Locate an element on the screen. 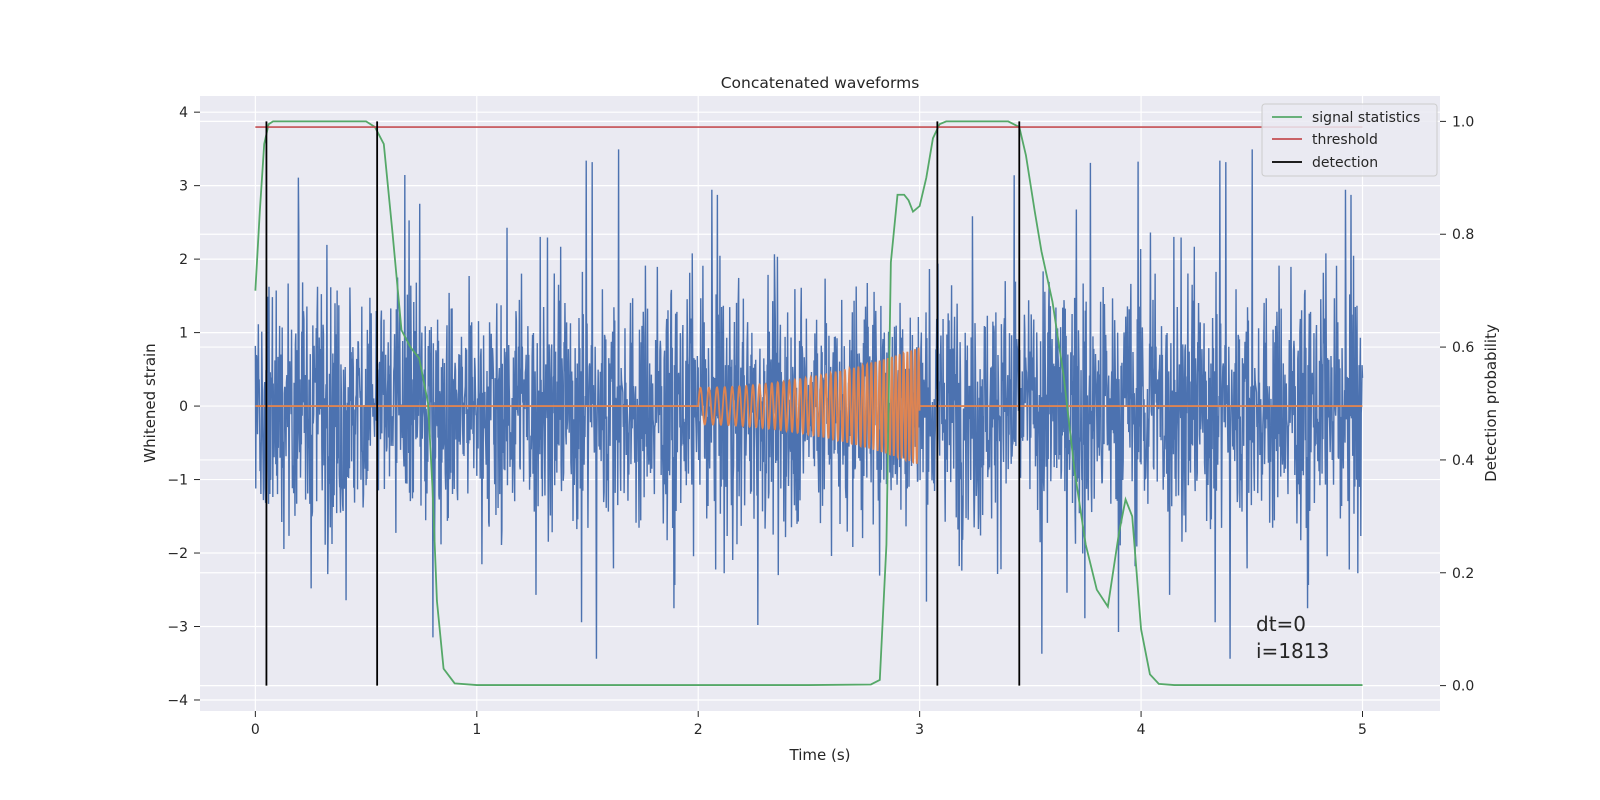 This screenshot has width=1600, height=800. left-y-tick-label: −4 is located at coordinates (177, 701).